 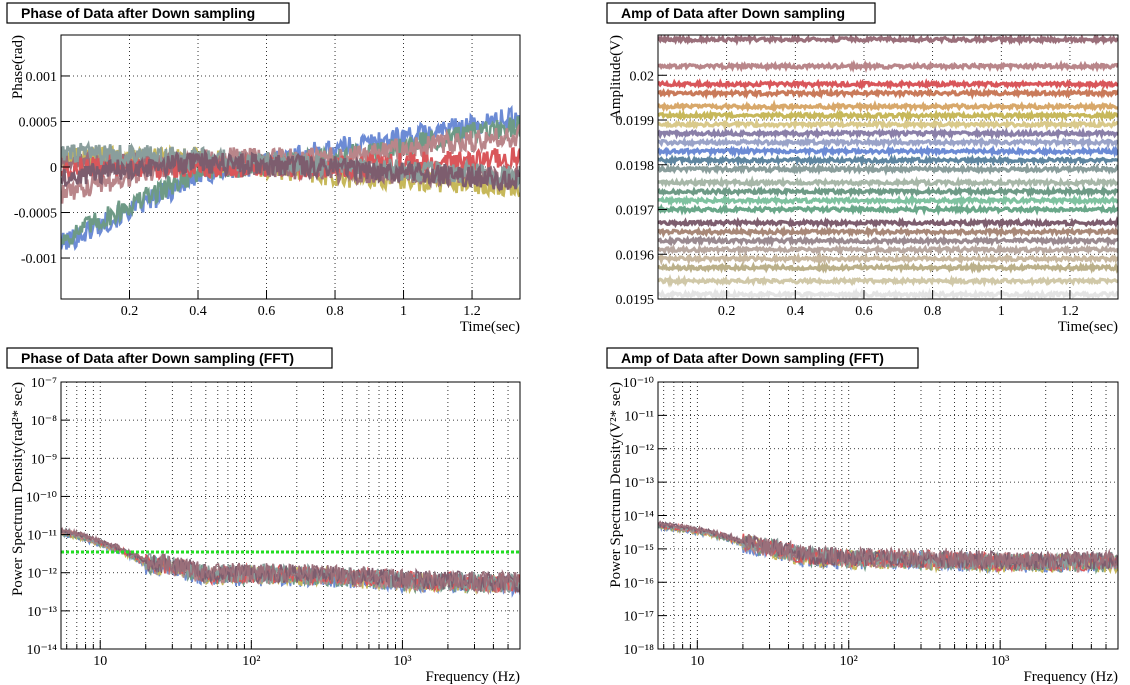 I want to click on panel-title: Amp of Data after Down sampling (FFT), so click(x=752, y=358).